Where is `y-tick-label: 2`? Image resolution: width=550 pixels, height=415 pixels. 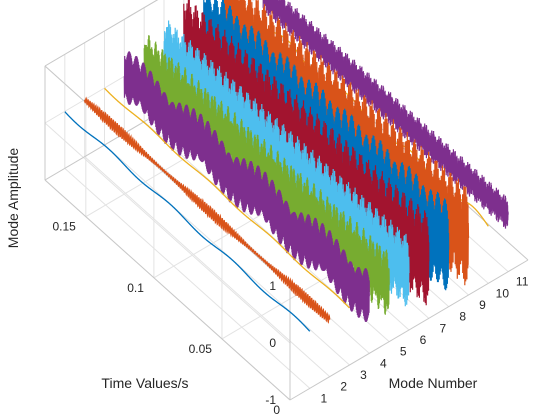 y-tick-label: 2 is located at coordinates (343, 387).